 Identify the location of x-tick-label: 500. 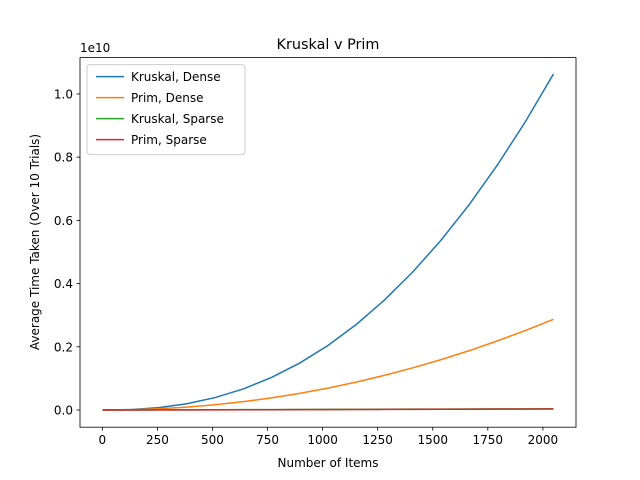
(212, 440).